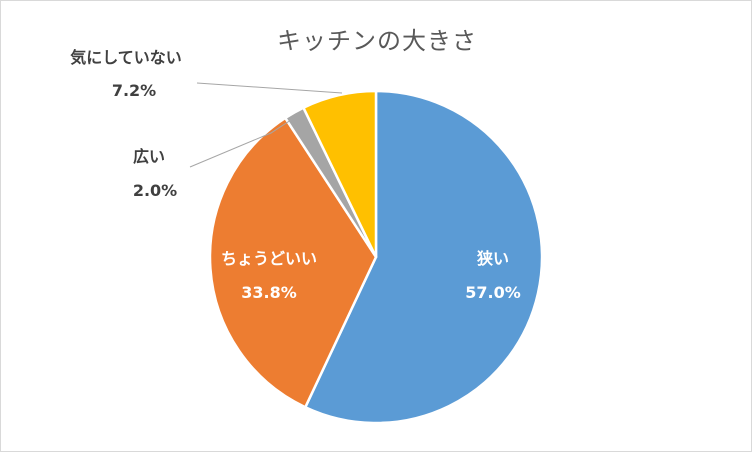 The image size is (752, 453). What do you see at coordinates (134, 90) in the screenshot?
I see `slice-value-3: 7.2%` at bounding box center [134, 90].